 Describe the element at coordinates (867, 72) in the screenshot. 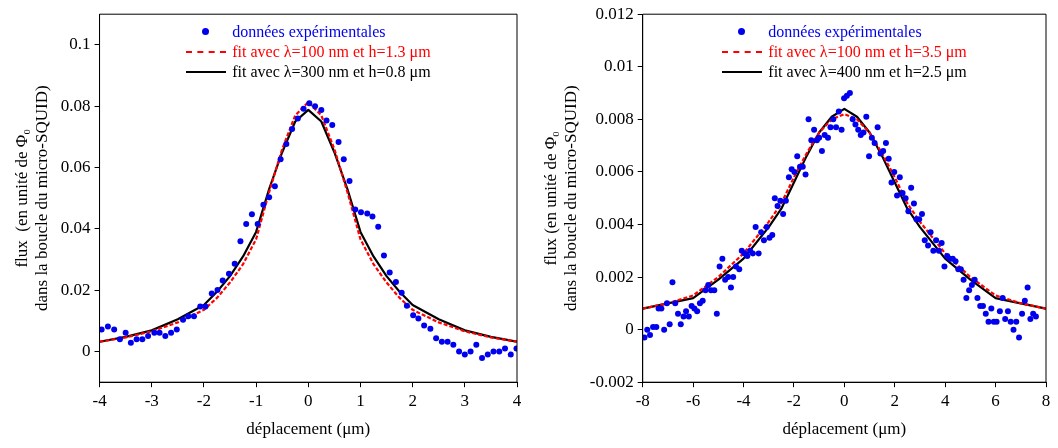

I see `legend-label: fit avec λ=400 nm et h=2.5 μm` at that location.